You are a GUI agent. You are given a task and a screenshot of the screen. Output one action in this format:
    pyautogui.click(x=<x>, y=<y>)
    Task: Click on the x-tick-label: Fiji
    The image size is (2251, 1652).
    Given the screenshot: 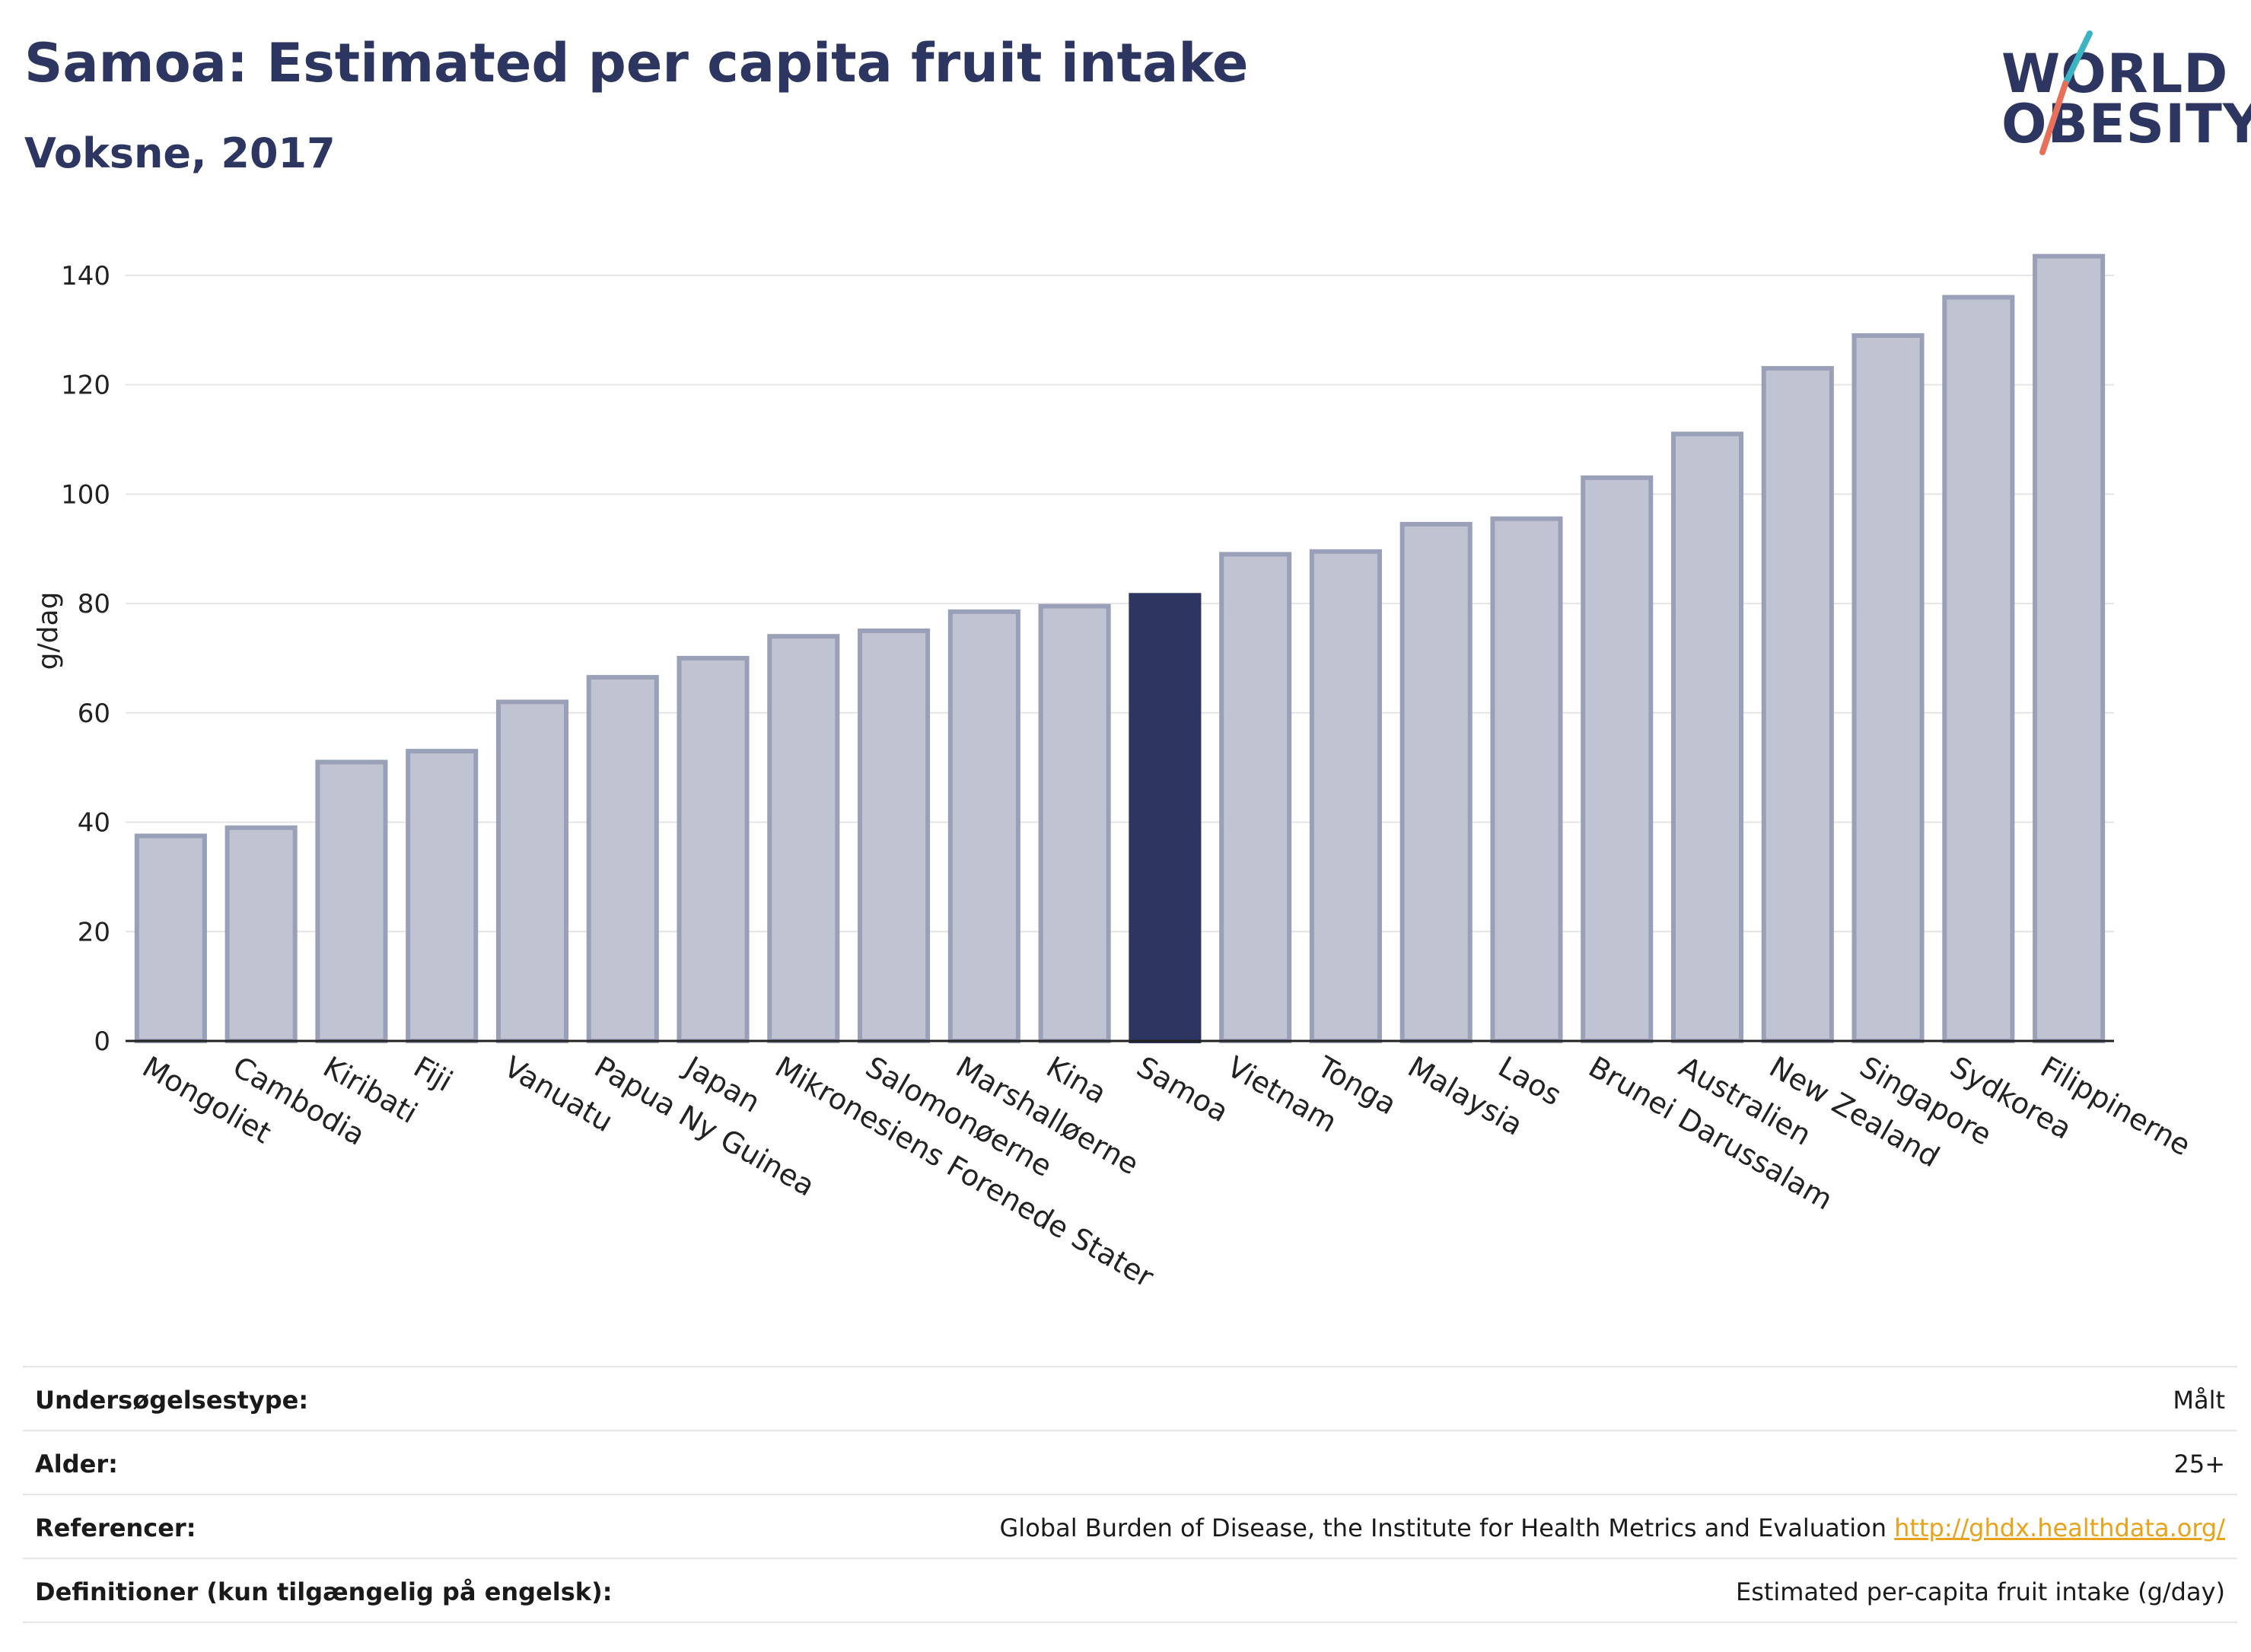 What is the action you would take?
    pyautogui.click(x=433, y=1074)
    